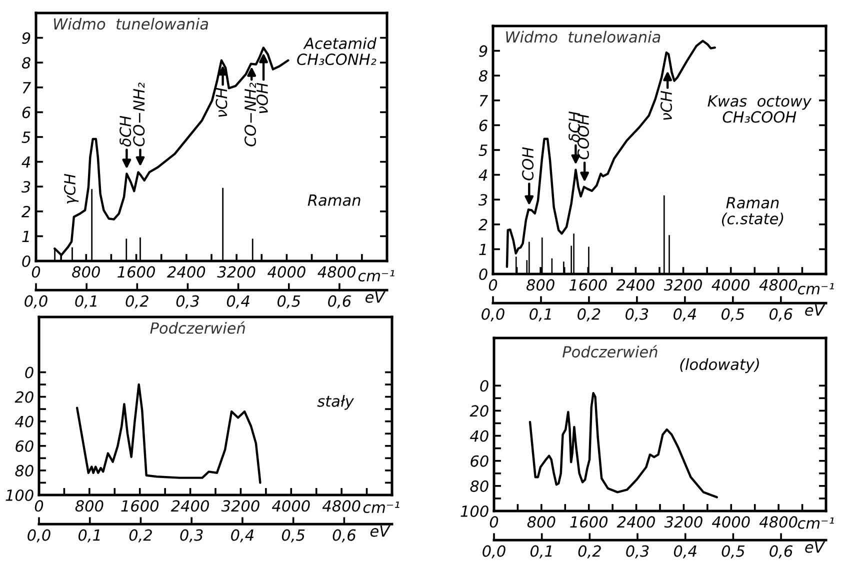  Describe the element at coordinates (334, 200) in the screenshot. I see `annotation: Raman` at that location.